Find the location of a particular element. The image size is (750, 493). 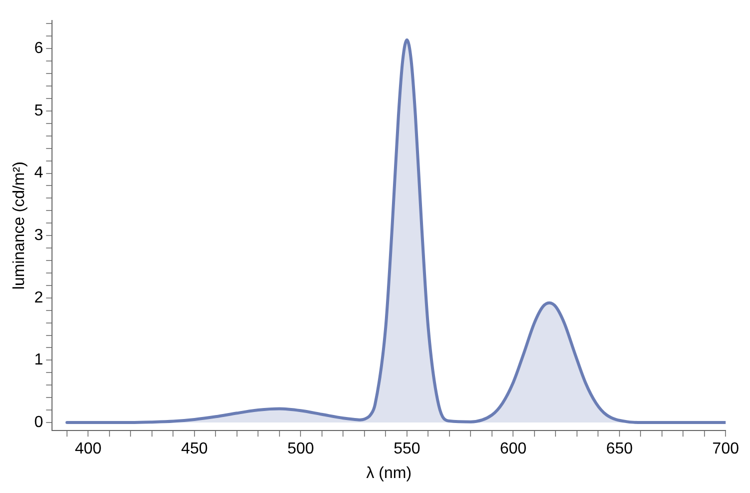

x-tick-label: 450 is located at coordinates (194, 449).